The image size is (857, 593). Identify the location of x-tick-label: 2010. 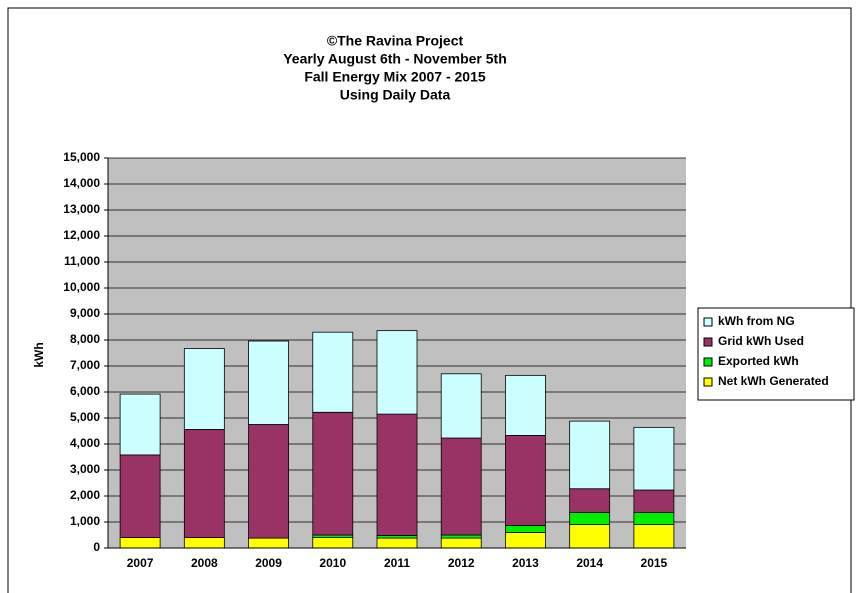
(332, 563).